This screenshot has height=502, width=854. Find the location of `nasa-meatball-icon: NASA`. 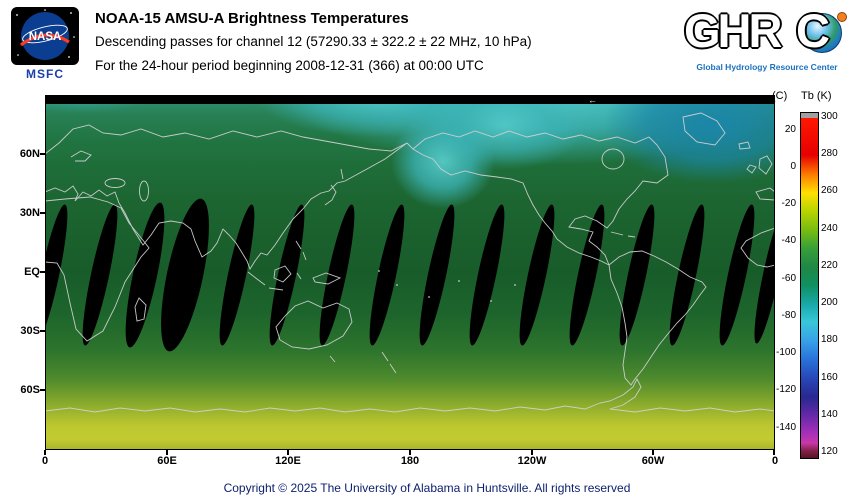

nasa-meatball-icon: NASA is located at coordinates (45, 34).